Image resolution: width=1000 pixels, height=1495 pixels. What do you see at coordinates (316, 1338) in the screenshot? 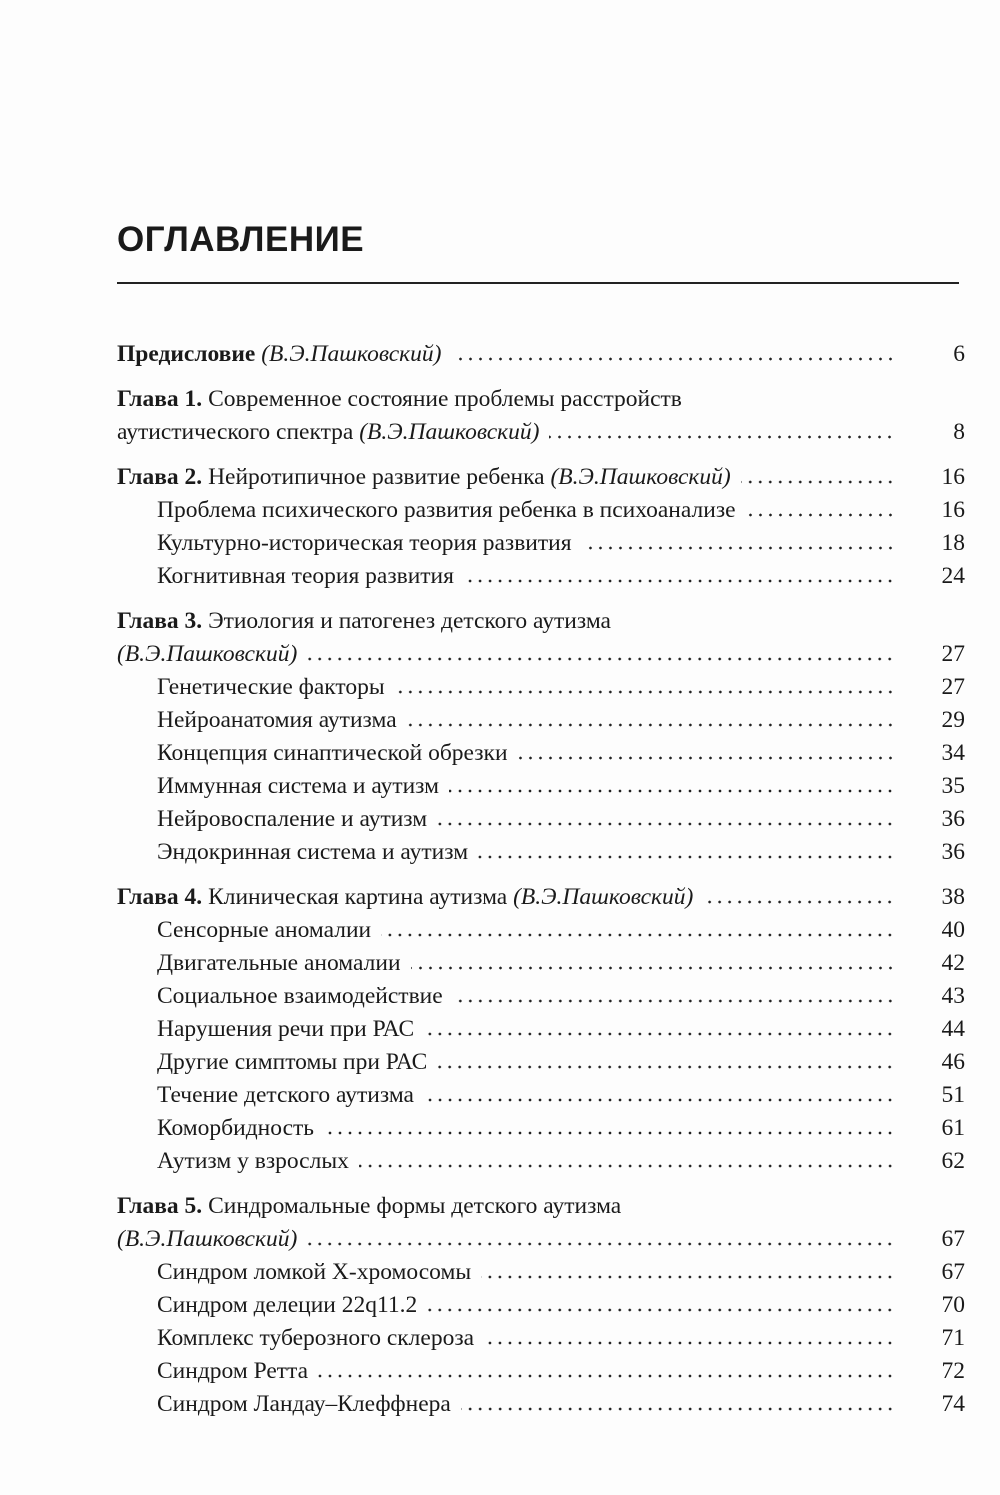
I see `subsection-title: Комплекс туберозного склероза` at bounding box center [316, 1338].